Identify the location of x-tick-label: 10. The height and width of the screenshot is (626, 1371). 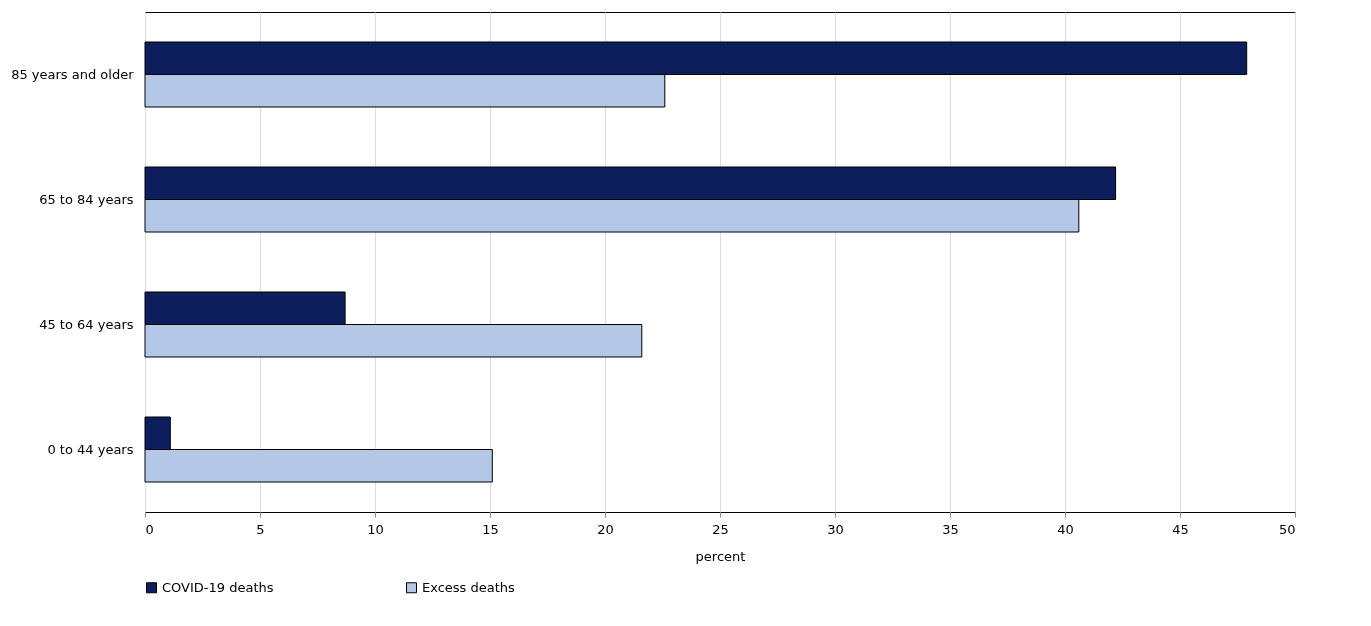
(375, 529).